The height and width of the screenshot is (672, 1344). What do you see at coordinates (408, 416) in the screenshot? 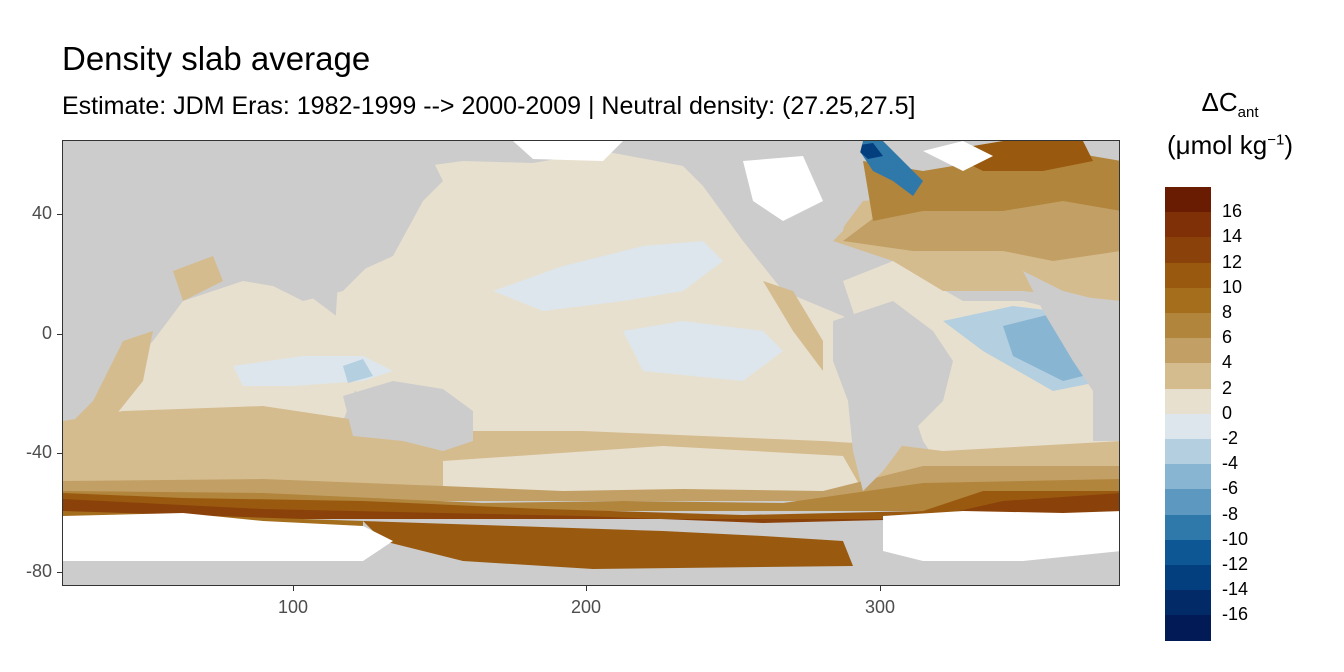
I see `australia-land` at bounding box center [408, 416].